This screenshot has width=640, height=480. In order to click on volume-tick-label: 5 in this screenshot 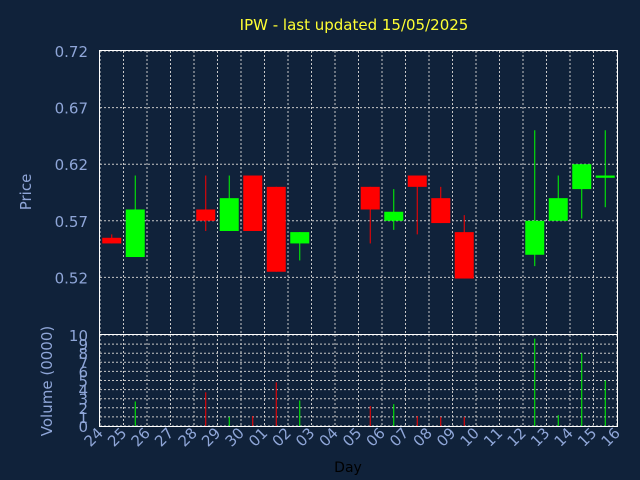, I will do `click(83, 382)`.